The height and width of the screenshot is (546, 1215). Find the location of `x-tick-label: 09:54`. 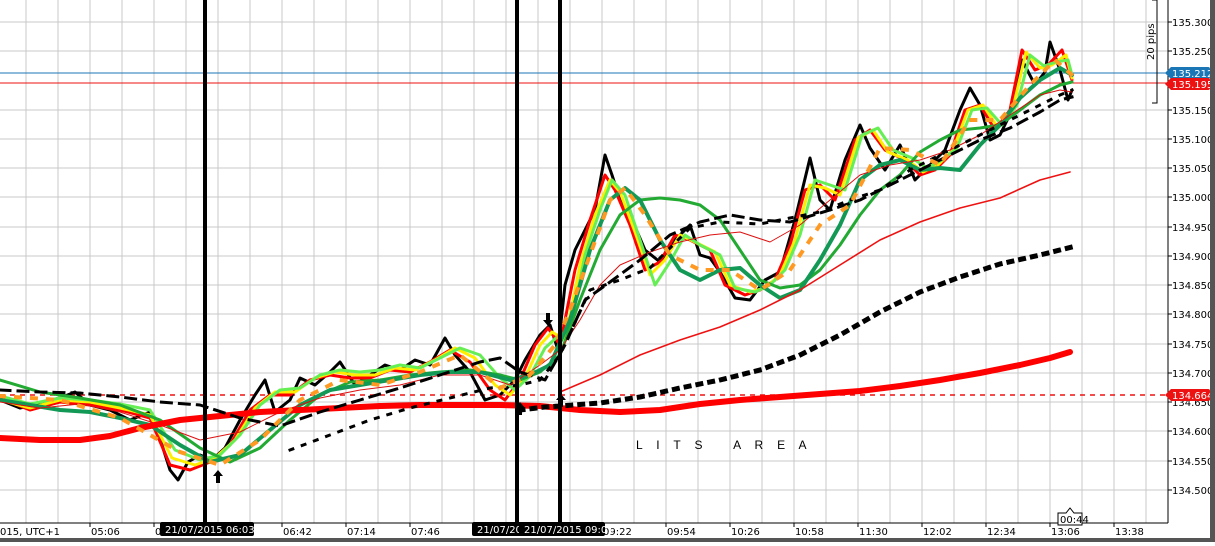

x-tick-label: 09:54 is located at coordinates (681, 532).